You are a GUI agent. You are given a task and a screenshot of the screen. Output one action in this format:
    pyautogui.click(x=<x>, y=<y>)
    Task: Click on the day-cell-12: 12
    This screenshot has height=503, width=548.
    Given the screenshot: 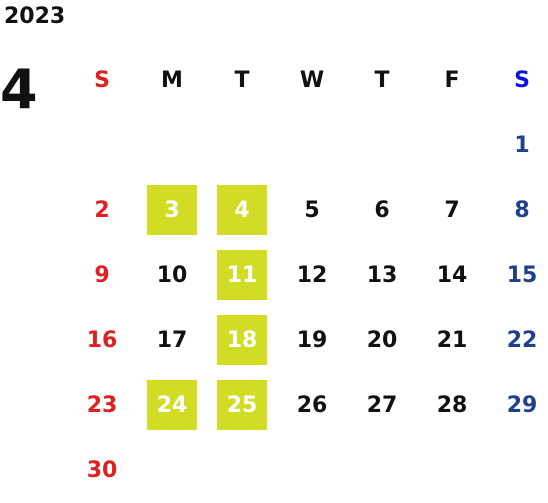 What is the action you would take?
    pyautogui.click(x=312, y=275)
    